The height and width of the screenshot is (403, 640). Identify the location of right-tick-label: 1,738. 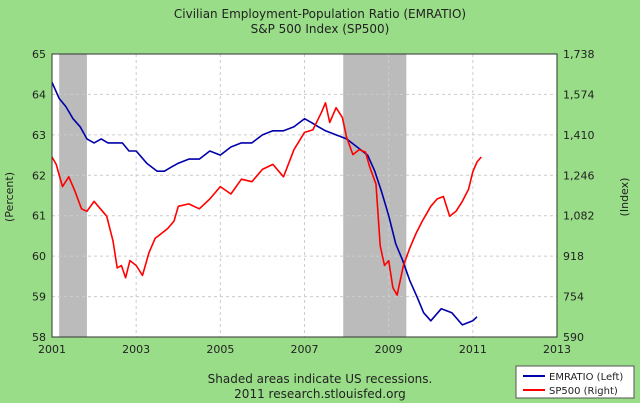
(579, 54).